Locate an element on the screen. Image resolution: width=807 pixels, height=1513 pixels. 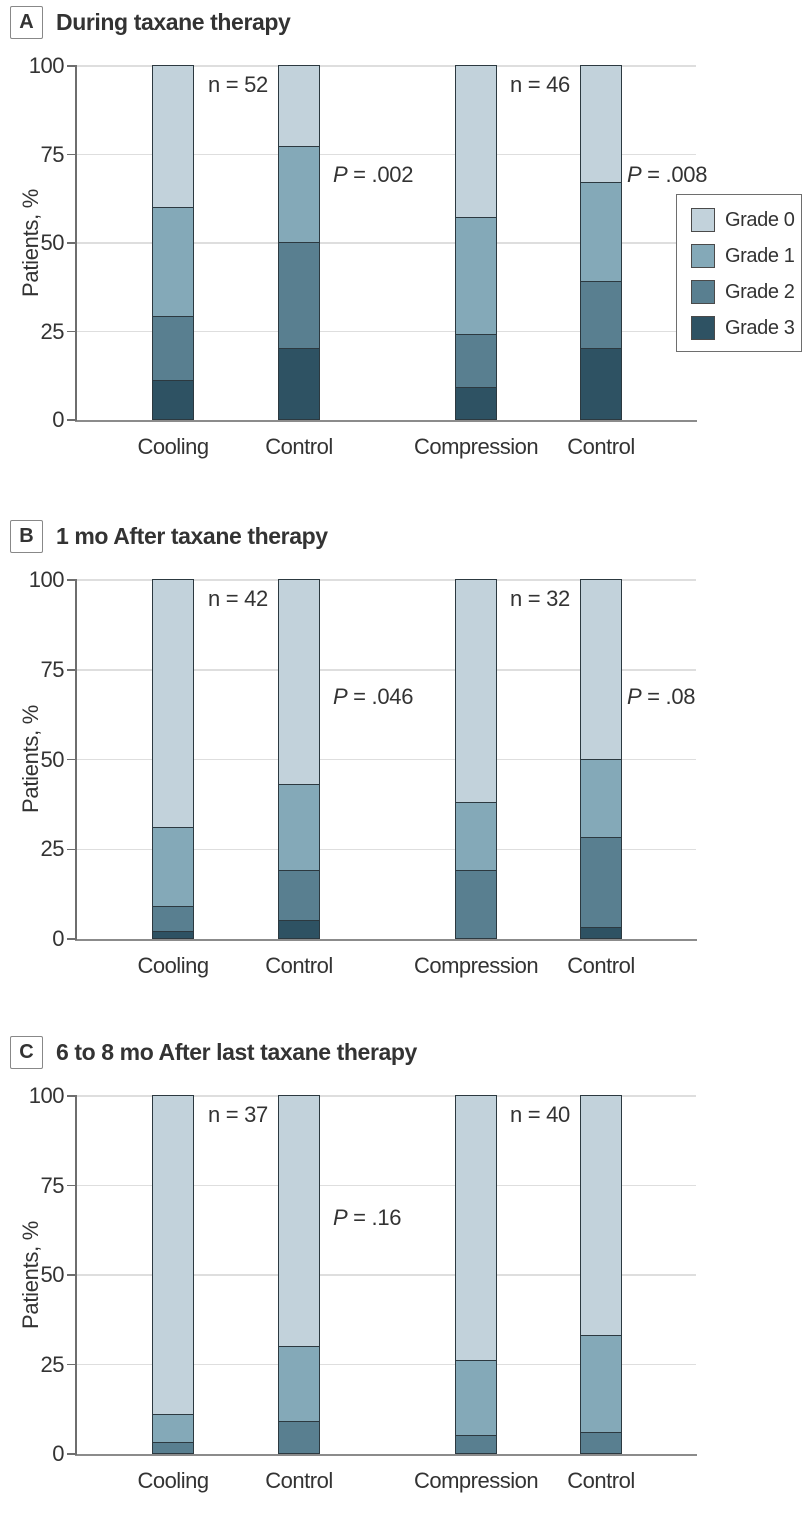
panel-letter-box: B is located at coordinates (26, 536).